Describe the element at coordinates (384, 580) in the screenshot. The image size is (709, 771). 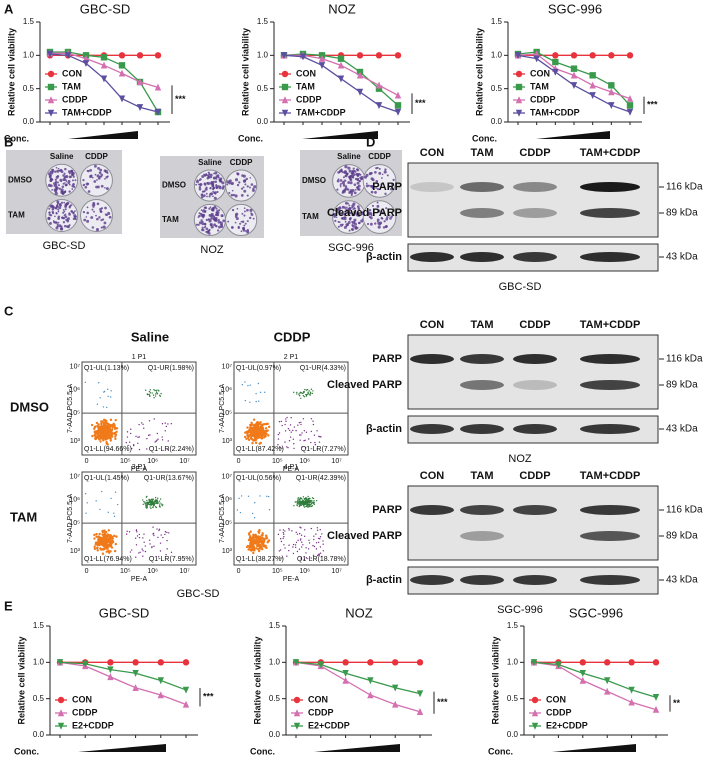
I see `row-label: β-actin` at that location.